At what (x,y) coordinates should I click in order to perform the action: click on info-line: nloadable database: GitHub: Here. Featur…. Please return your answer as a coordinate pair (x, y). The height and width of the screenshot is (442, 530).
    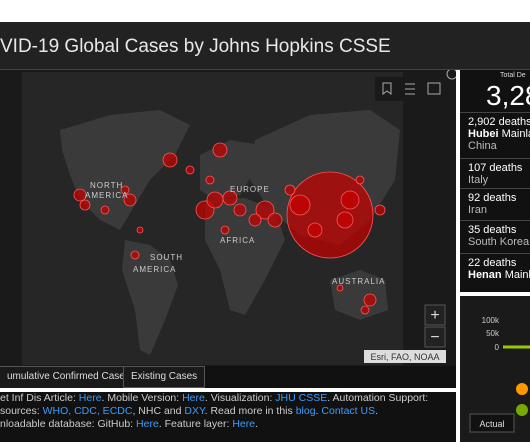
    Looking at the image, I should click on (228, 424).